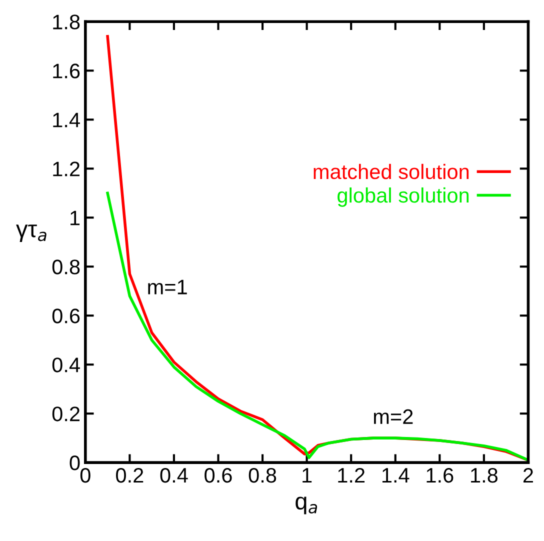  Describe the element at coordinates (75, 218) in the screenshot. I see `y-tick-label: 1` at that location.